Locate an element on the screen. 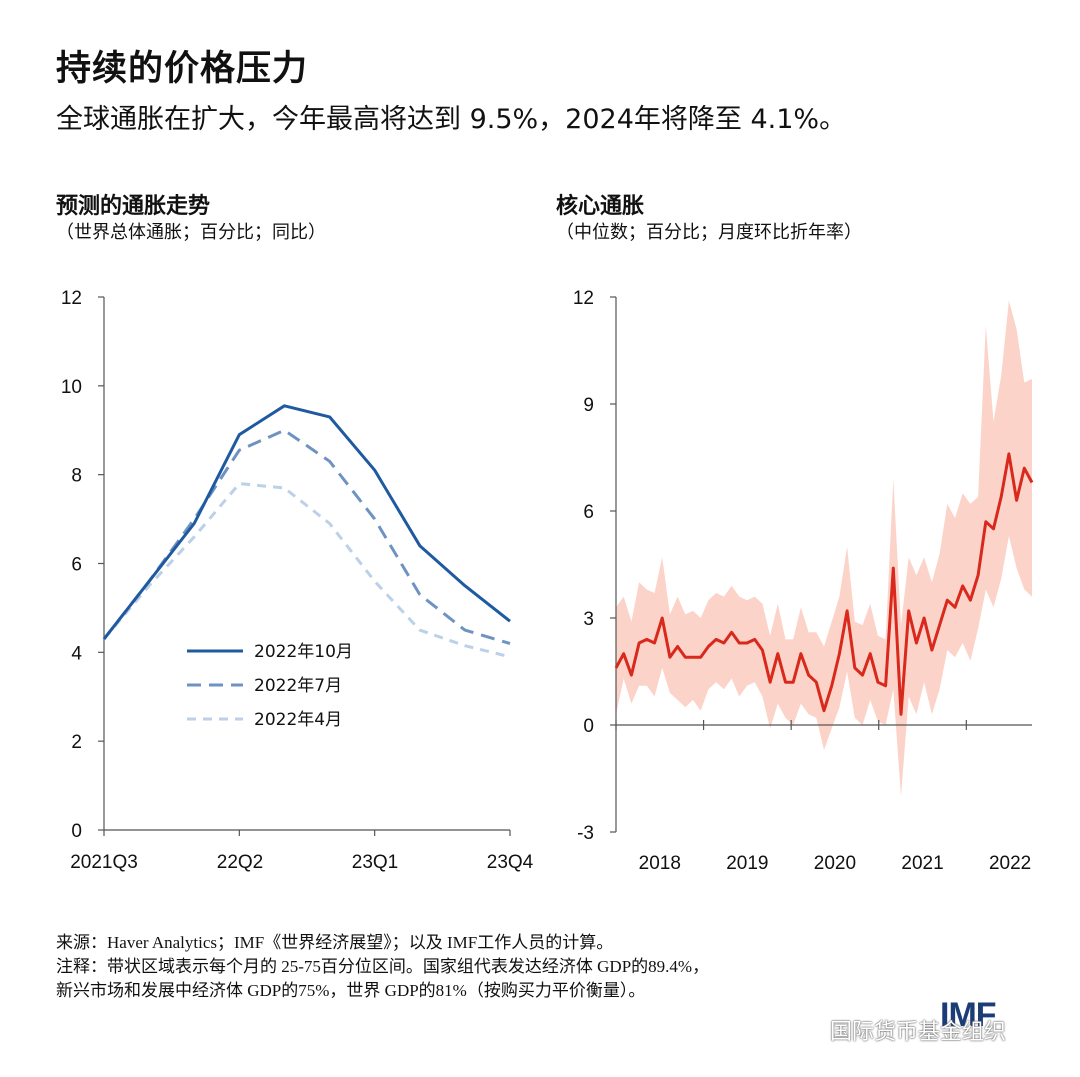 The image size is (1080, 1077). wechat-icon is located at coordinates (802, 1029).